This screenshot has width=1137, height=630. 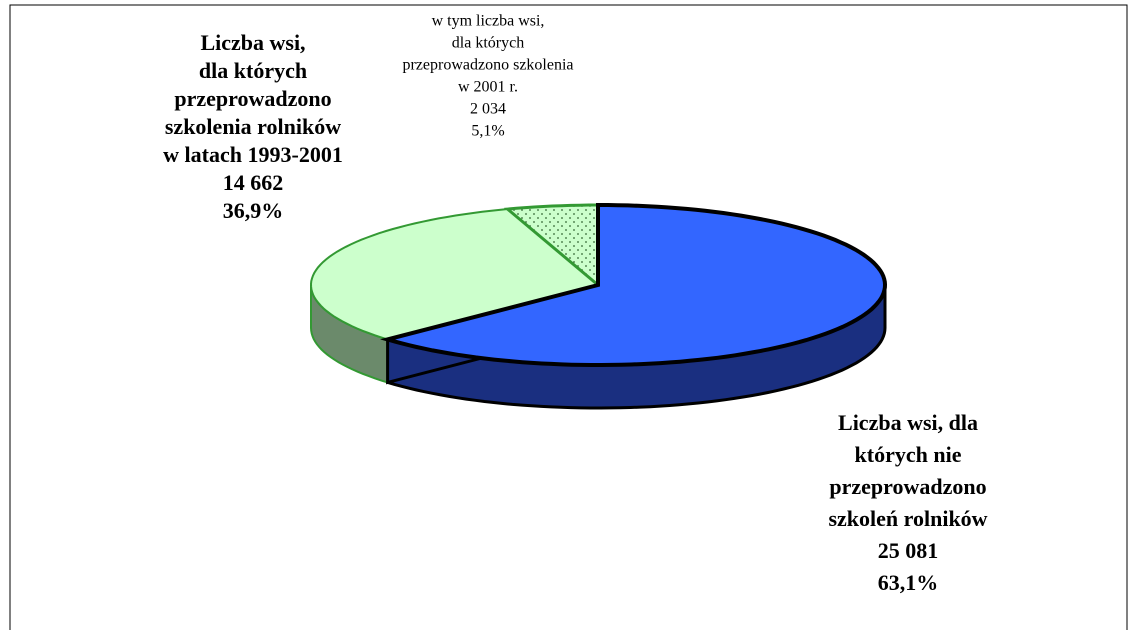 What do you see at coordinates (253, 126) in the screenshot?
I see `slice-label: szkolenia rolników` at bounding box center [253, 126].